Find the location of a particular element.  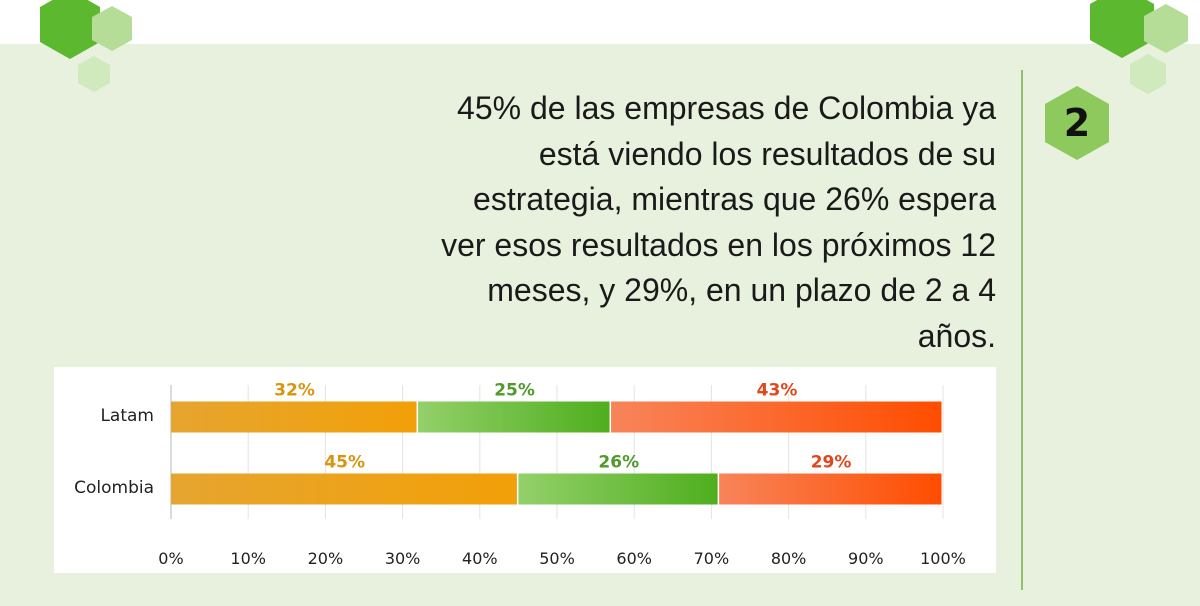

badge-hexagon is located at coordinates (1077, 123).